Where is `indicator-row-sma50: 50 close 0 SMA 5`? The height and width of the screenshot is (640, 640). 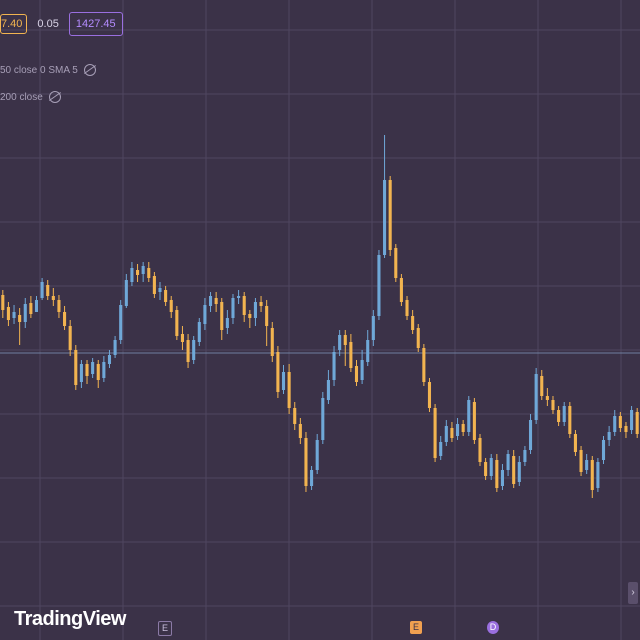
indicator-row-sma50: 50 close 0 SMA 5 is located at coordinates (48, 70).